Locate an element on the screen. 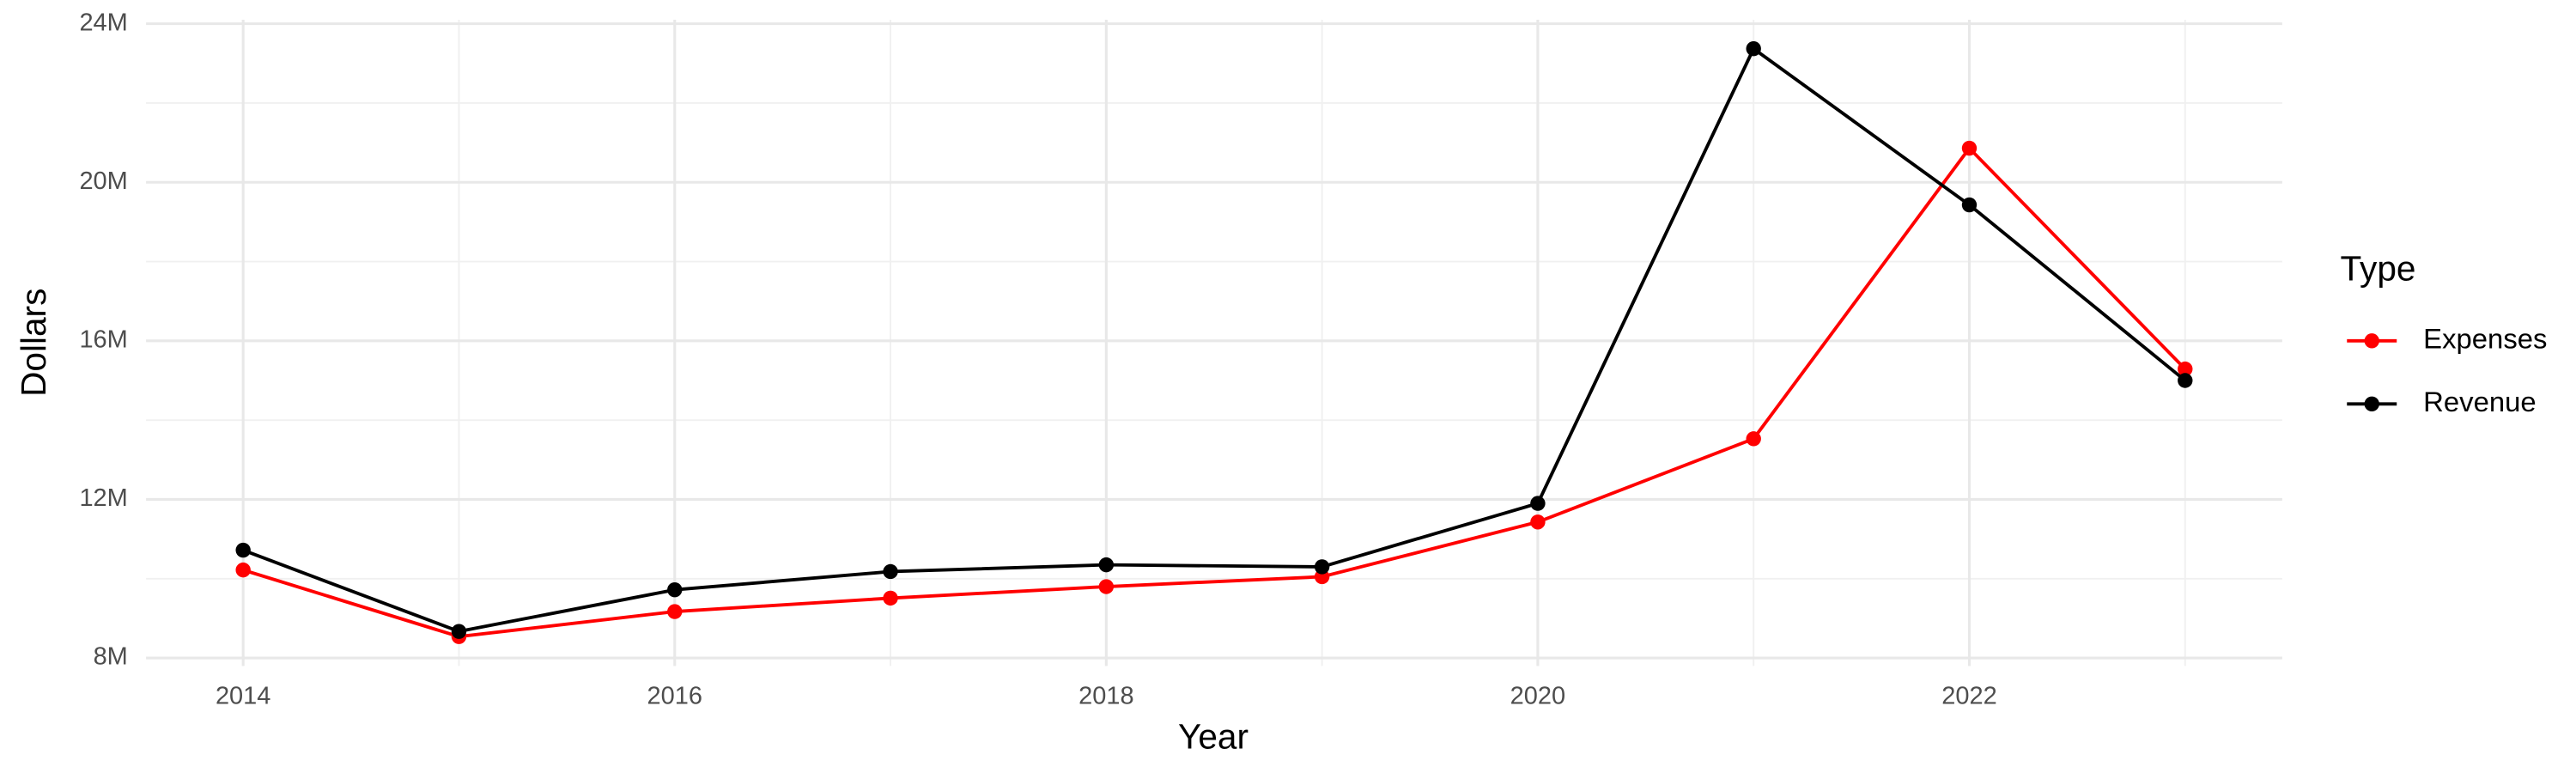  x-tick-label: 2014 is located at coordinates (243, 696).